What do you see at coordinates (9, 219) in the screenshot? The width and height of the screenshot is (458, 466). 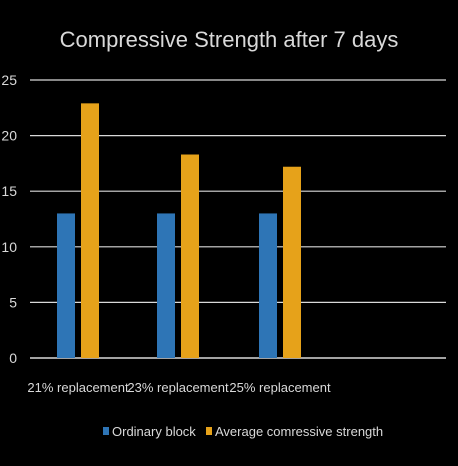 I see `y-axis-tick-labels: 0 5 10 15 20 25` at bounding box center [9, 219].